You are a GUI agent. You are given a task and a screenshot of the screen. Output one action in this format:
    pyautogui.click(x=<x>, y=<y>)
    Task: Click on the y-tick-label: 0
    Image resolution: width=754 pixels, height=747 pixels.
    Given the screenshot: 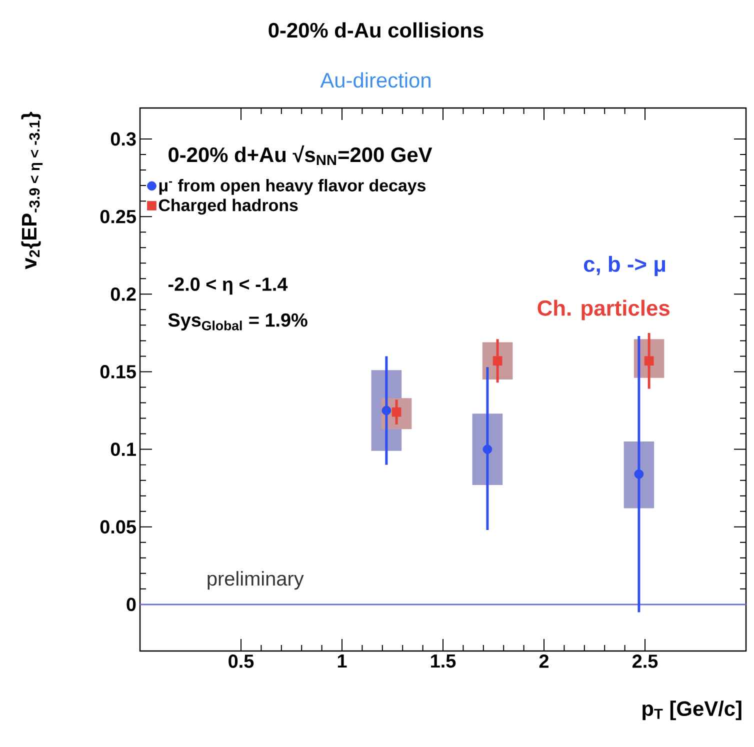 What is the action you would take?
    pyautogui.click(x=131, y=605)
    